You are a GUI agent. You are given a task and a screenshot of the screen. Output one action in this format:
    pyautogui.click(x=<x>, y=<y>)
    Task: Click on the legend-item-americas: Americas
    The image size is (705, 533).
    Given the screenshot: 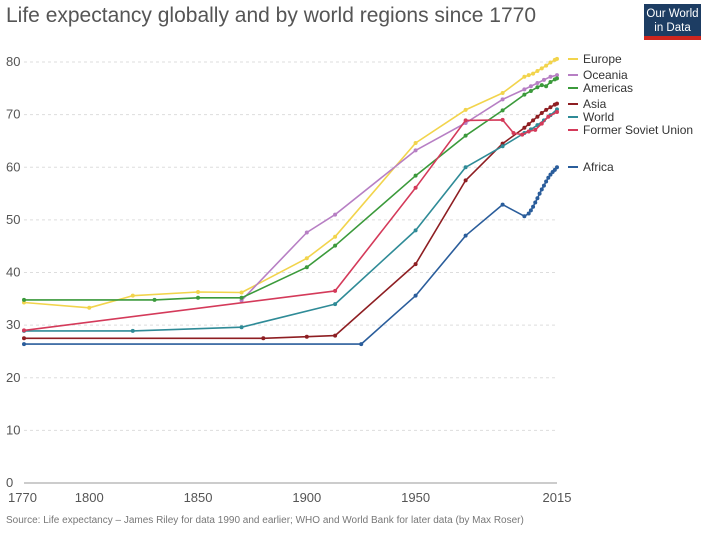 What is the action you would take?
    pyautogui.click(x=600, y=88)
    